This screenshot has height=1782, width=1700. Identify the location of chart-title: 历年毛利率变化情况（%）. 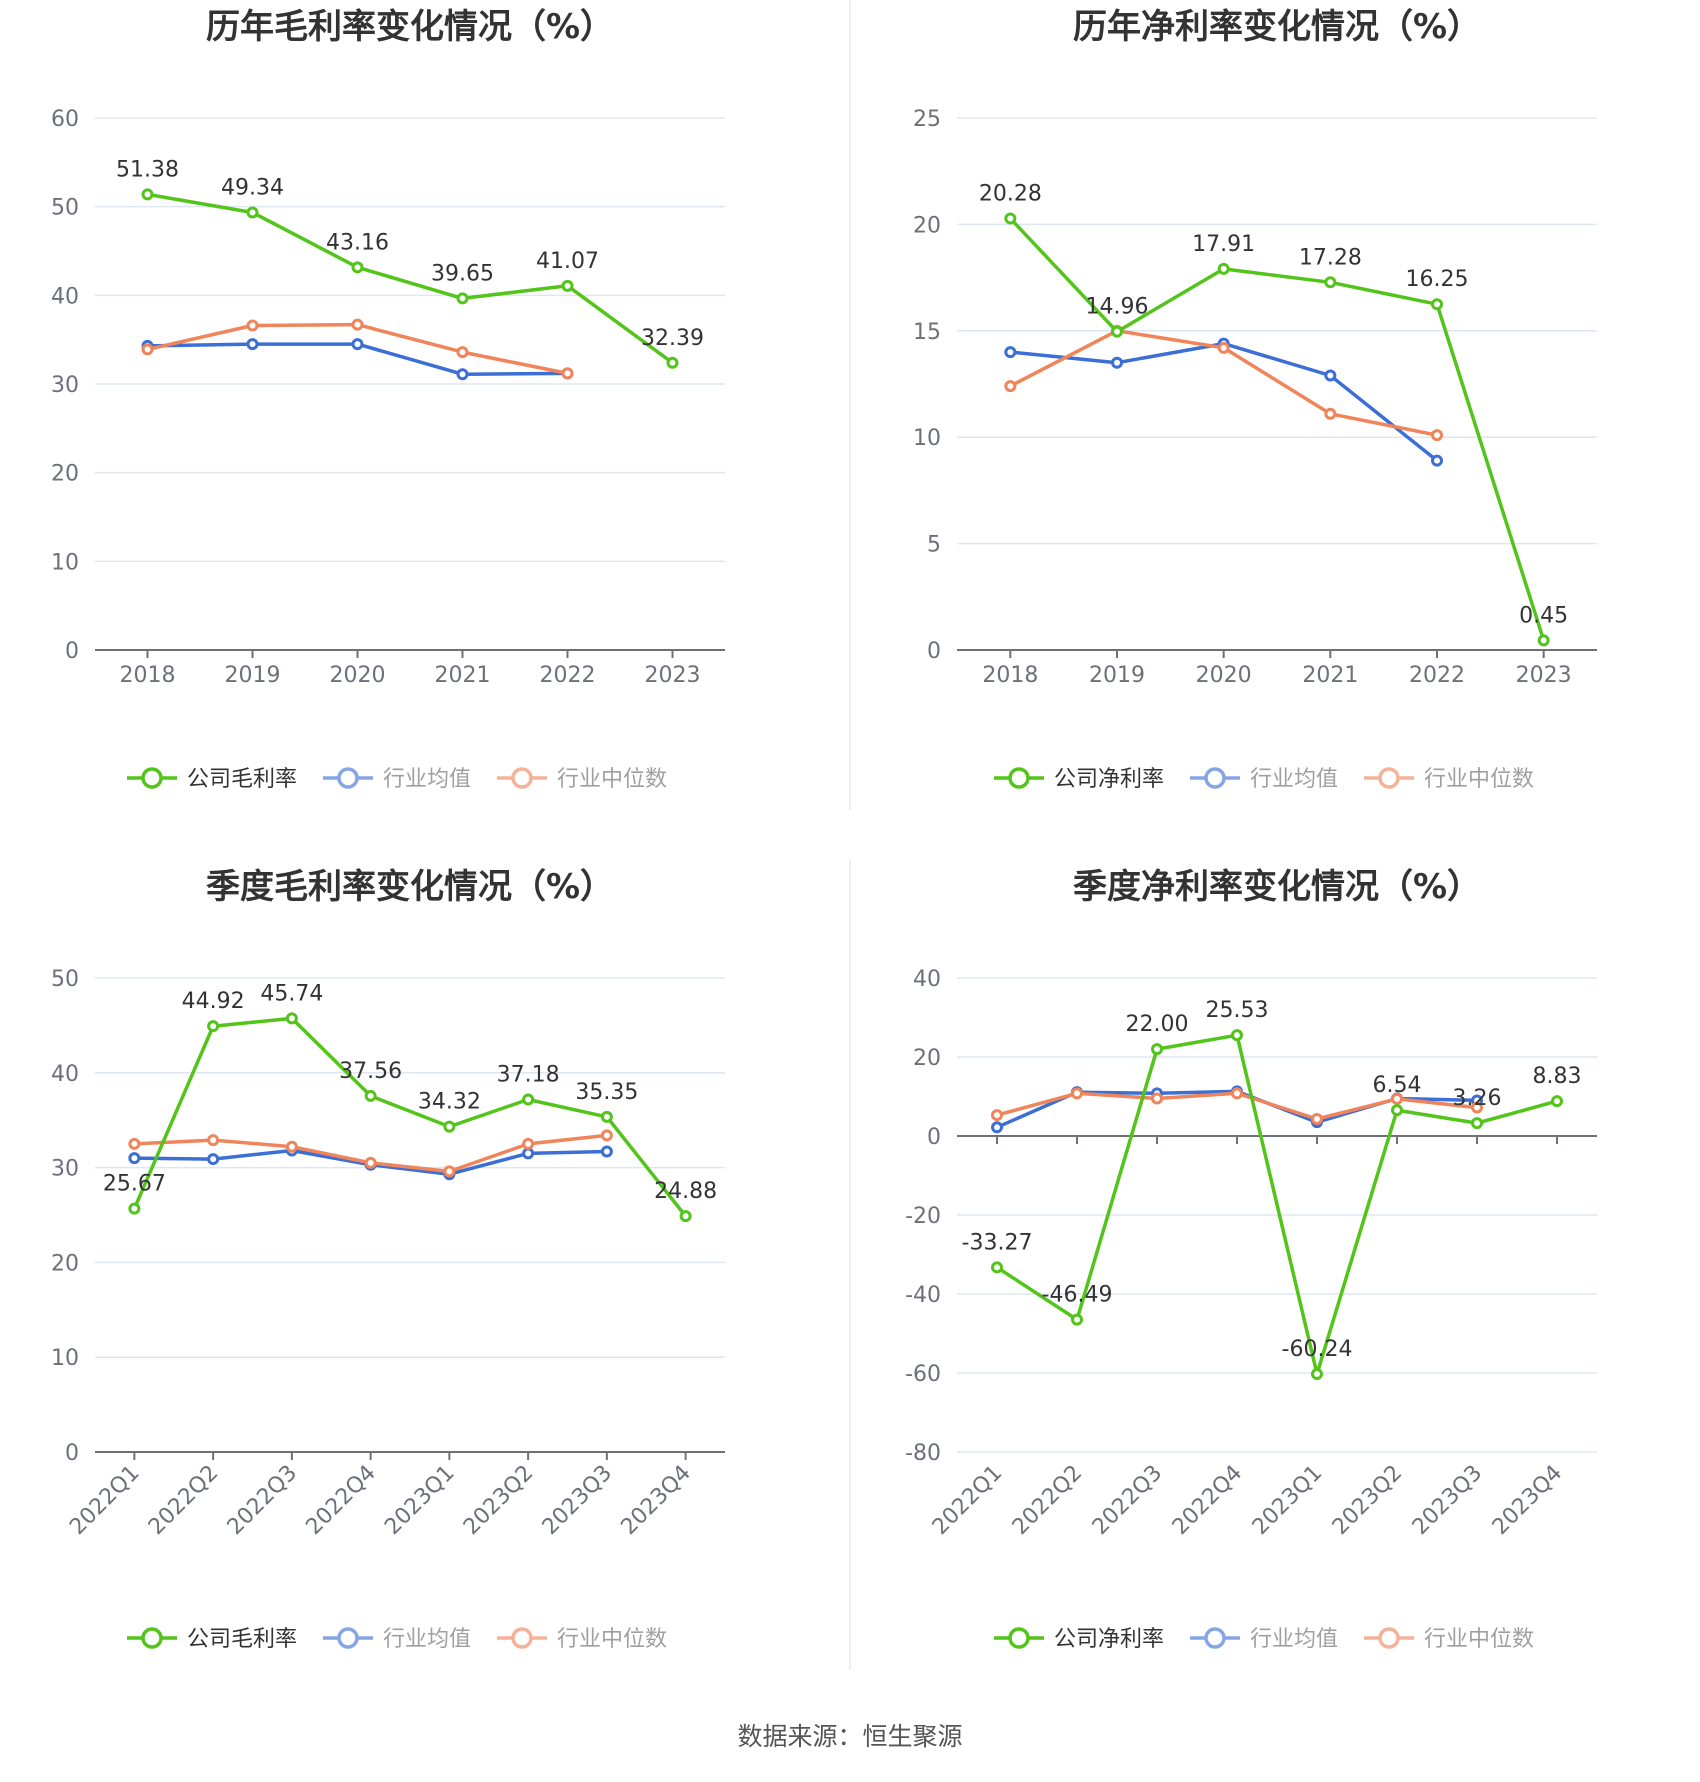
(410, 27).